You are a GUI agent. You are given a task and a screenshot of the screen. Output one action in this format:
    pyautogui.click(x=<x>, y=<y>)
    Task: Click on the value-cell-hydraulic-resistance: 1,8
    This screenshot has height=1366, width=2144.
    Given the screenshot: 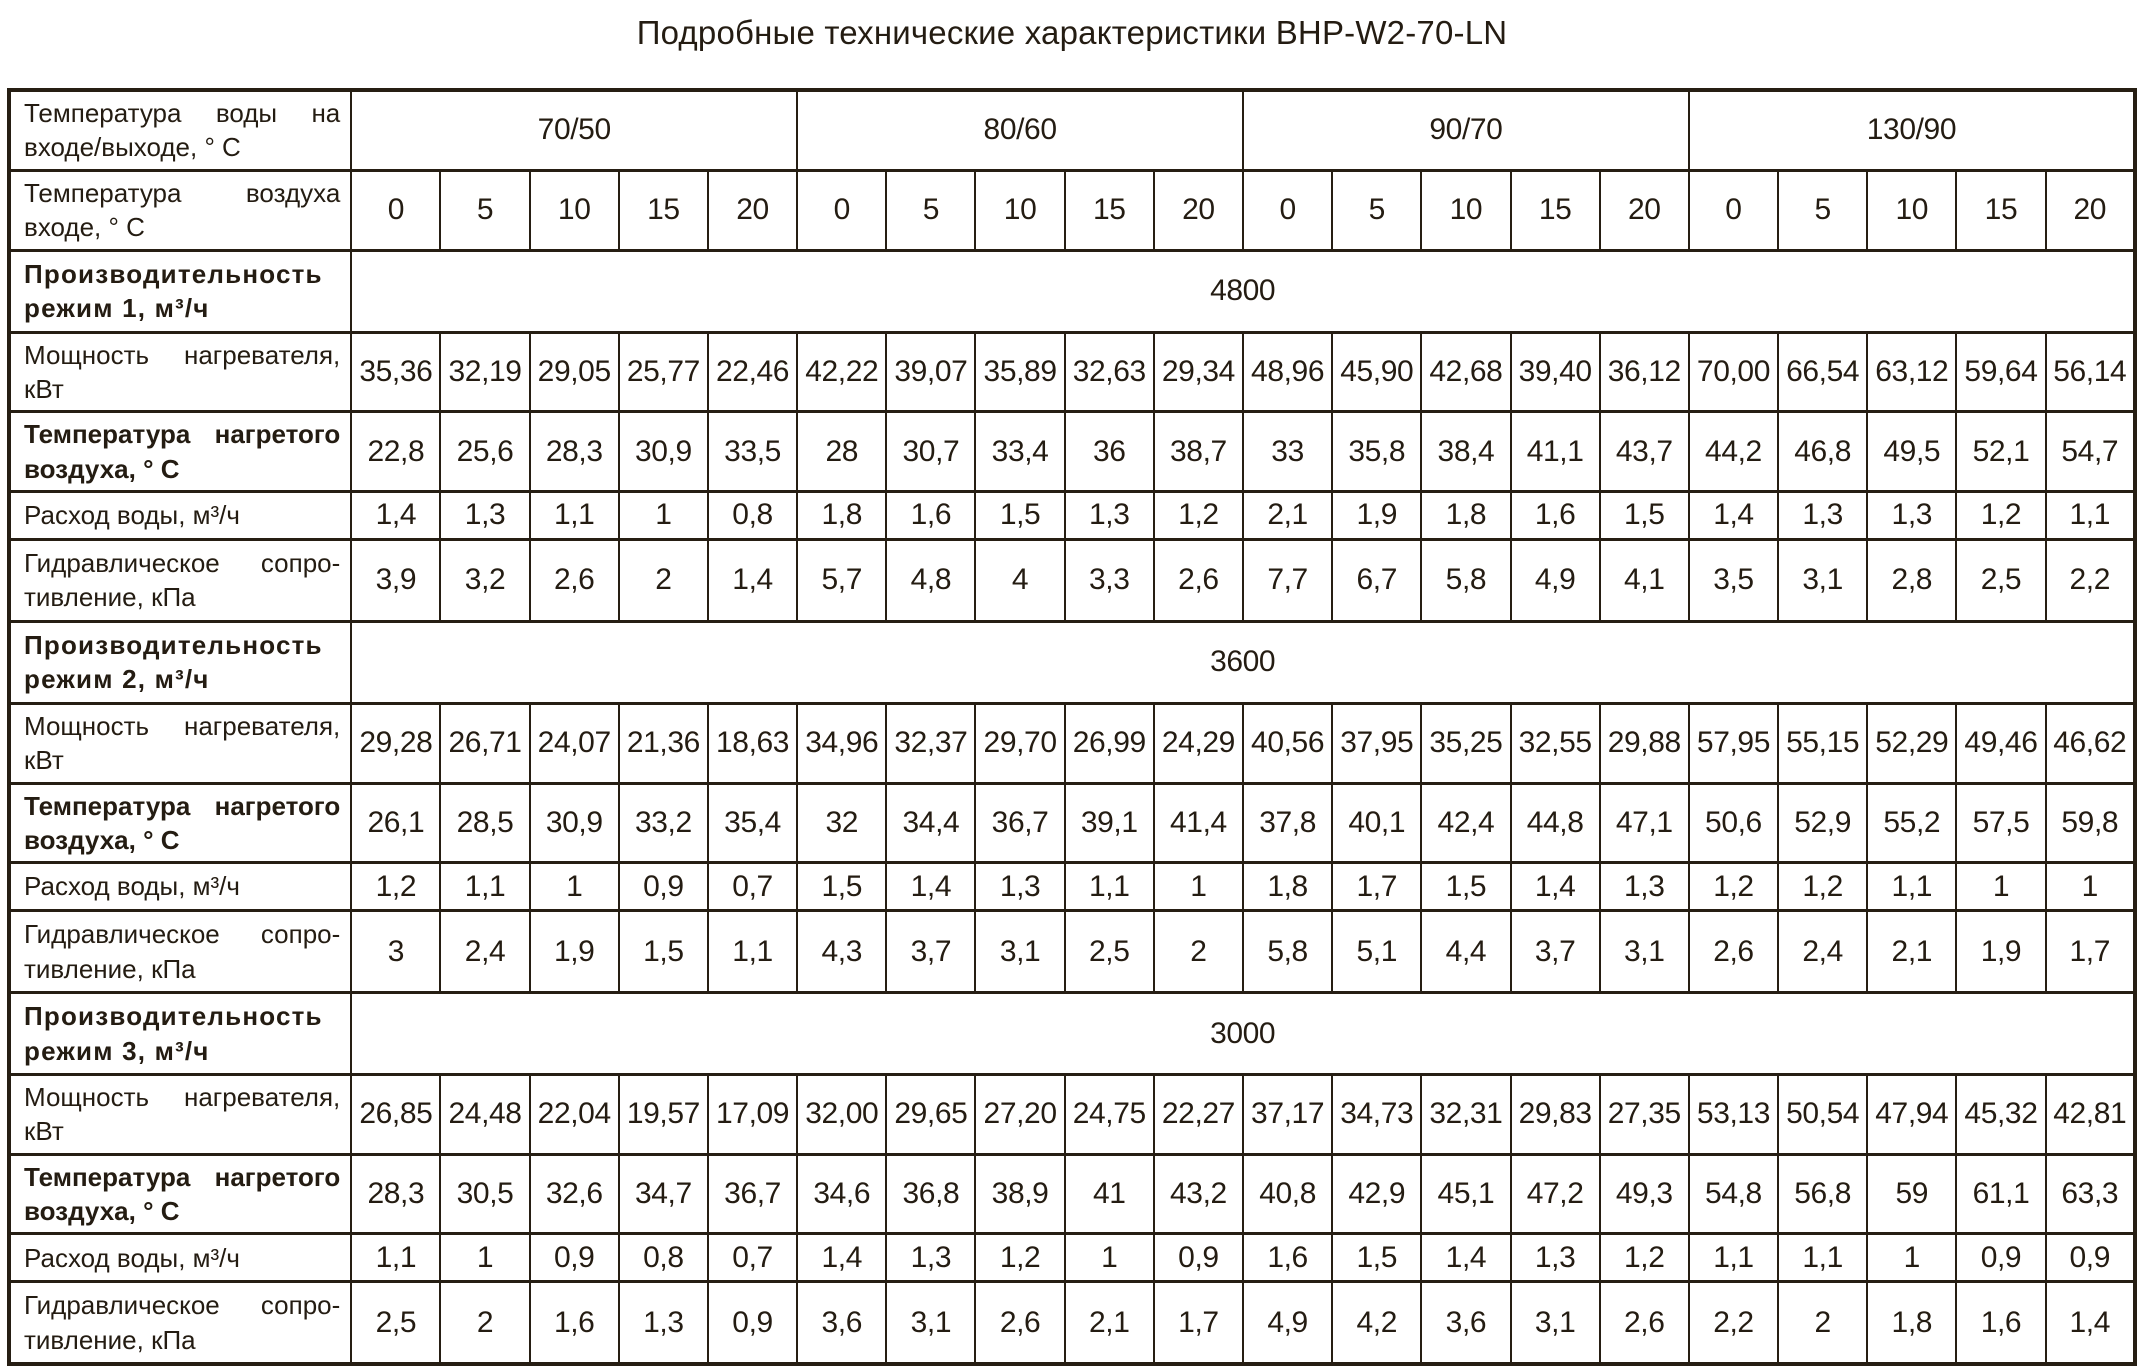 What is the action you would take?
    pyautogui.click(x=1912, y=1323)
    